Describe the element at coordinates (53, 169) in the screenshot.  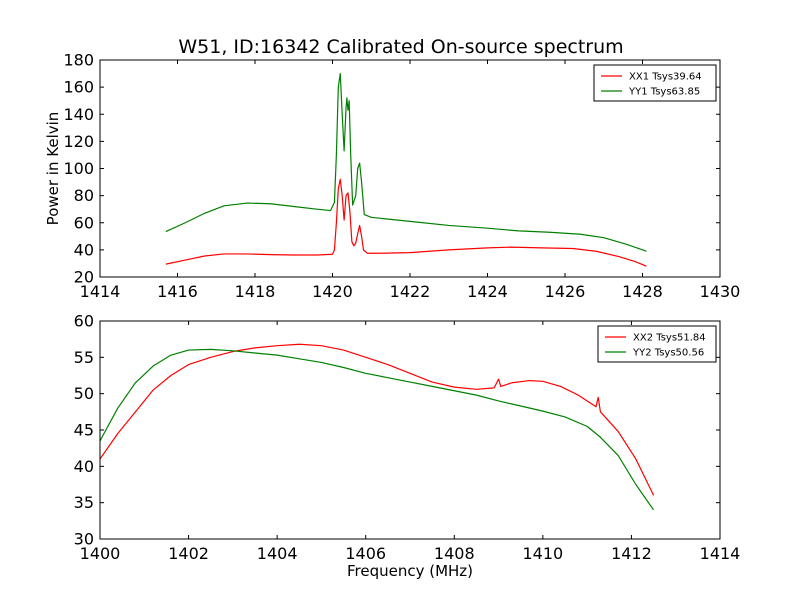
I see `y-axis-label: Power in Kelvin` at that location.